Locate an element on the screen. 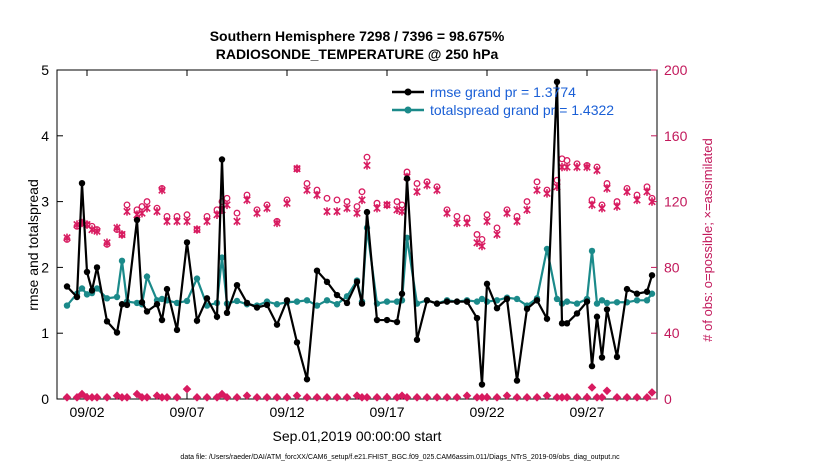 This screenshot has width=830, height=470. x-tick-label: 09/12 is located at coordinates (286, 412).